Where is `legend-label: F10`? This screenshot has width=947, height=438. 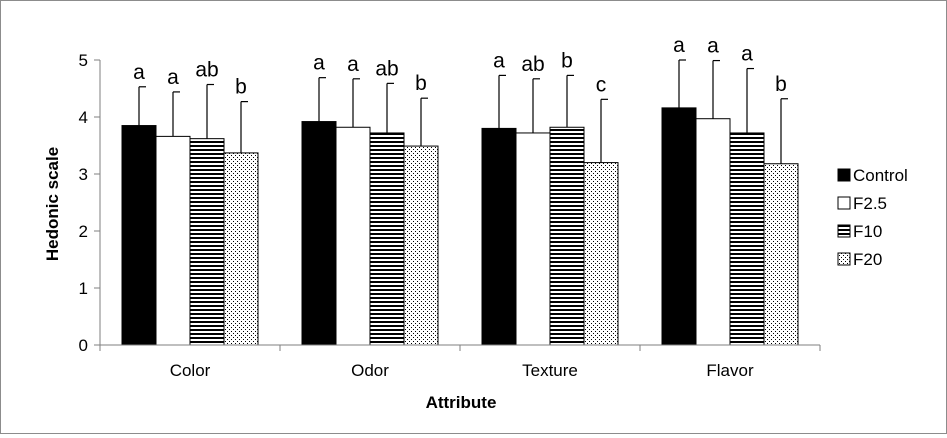 legend-label: F10 is located at coordinates (867, 231).